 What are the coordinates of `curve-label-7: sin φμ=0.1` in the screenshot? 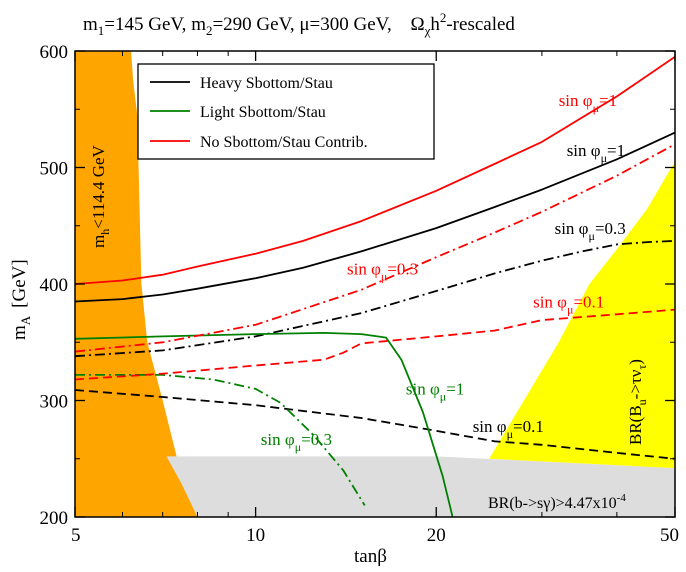 It's located at (508, 429).